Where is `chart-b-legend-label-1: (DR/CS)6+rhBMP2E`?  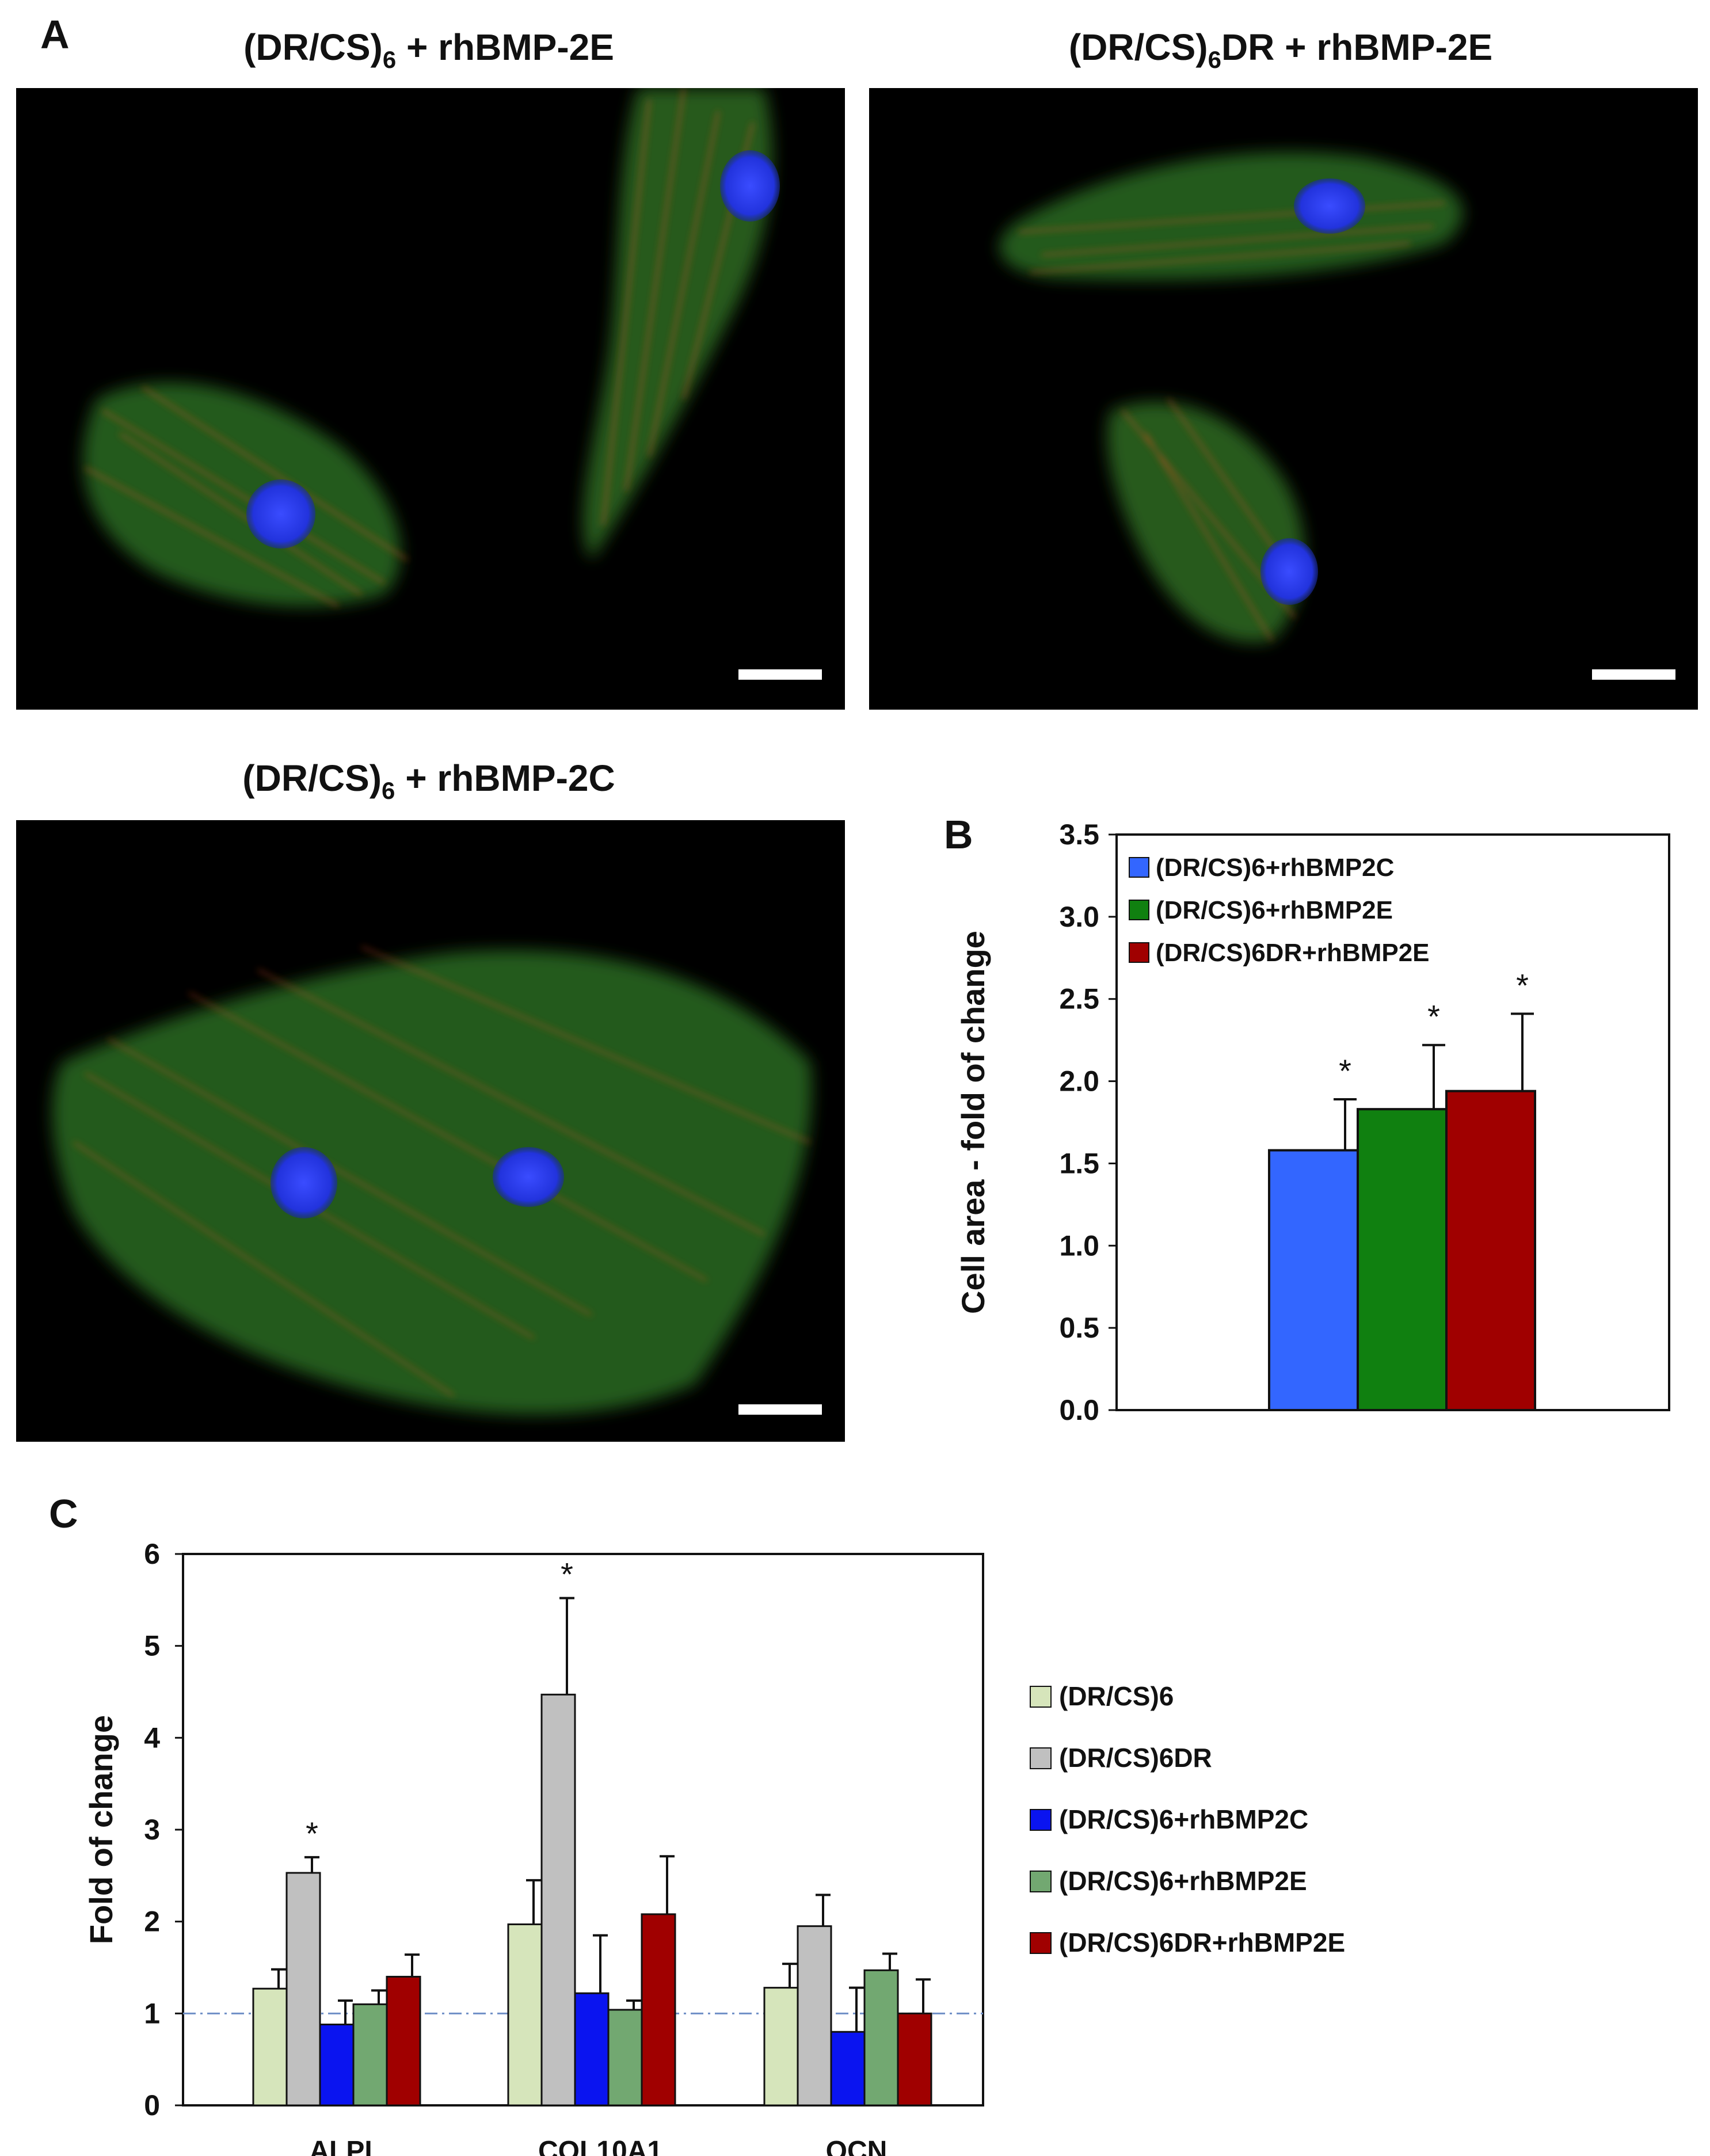
chart-b-legend-label-1: (DR/CS)6+rhBMP2E is located at coordinates (1274, 910).